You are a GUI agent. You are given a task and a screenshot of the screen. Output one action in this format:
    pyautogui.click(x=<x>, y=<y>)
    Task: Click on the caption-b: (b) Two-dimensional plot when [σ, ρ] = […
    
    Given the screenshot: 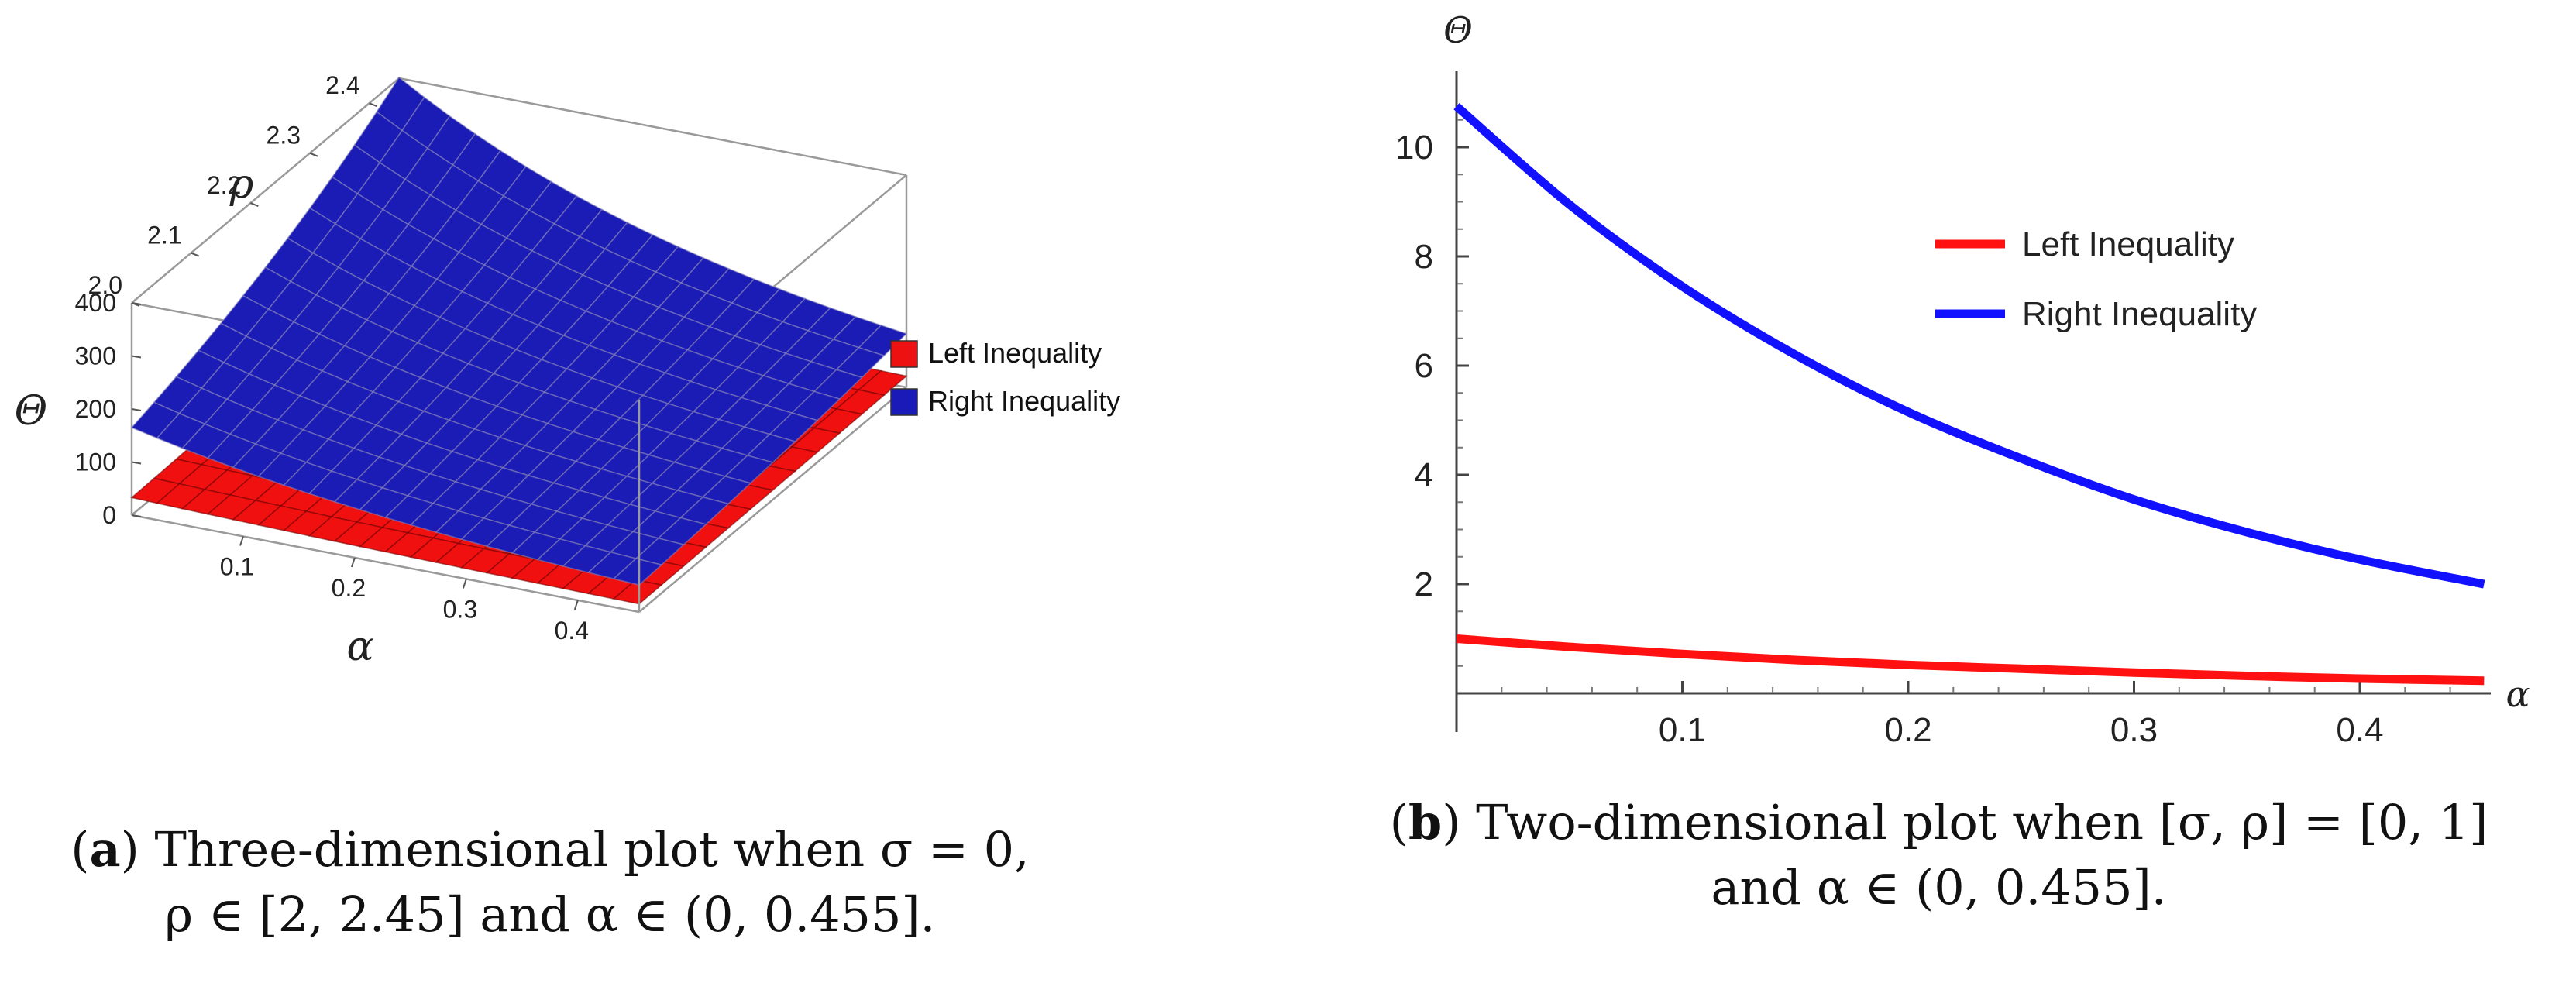 What is the action you would take?
    pyautogui.click(x=1938, y=855)
    